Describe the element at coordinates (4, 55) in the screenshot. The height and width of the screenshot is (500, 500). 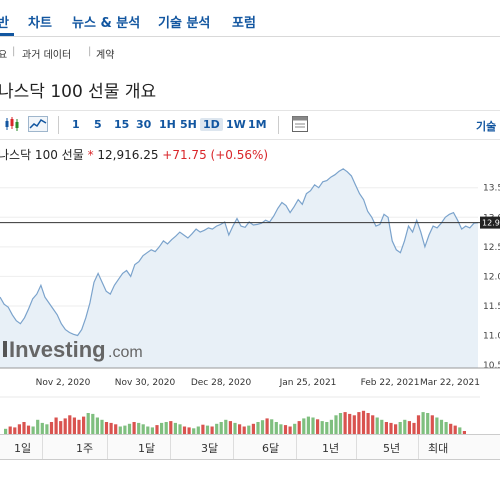
I see `subnav-overview: 요` at that location.